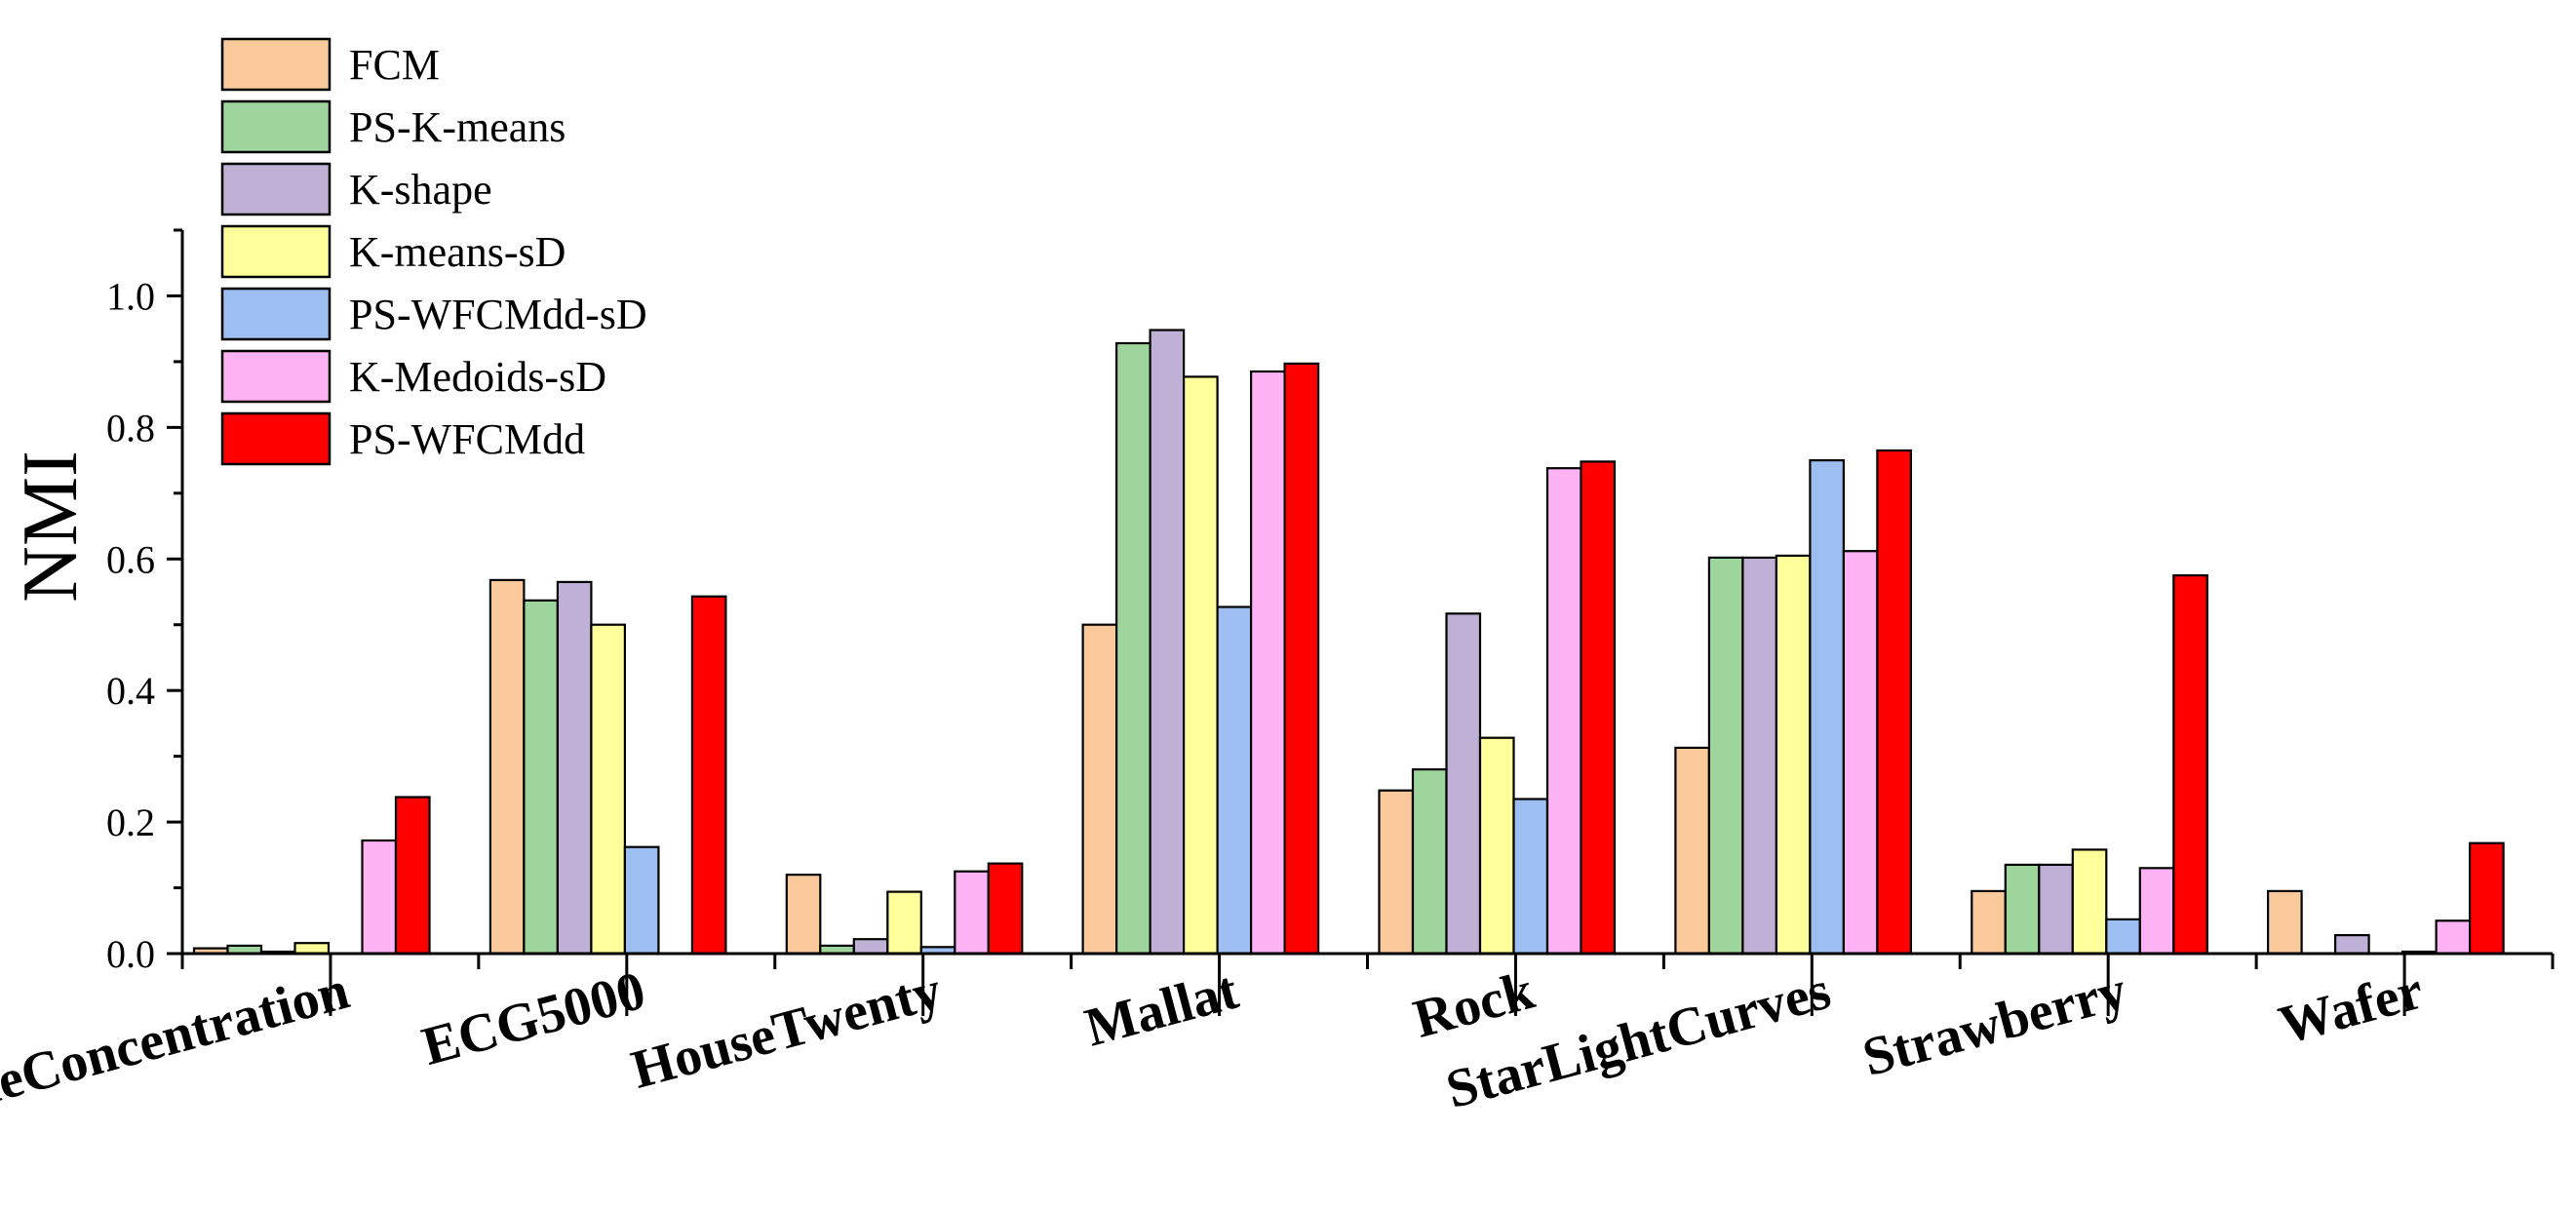 This screenshot has width=2576, height=1211. What do you see at coordinates (1725, 756) in the screenshot?
I see `bar-ps-k-means-starlightcurves` at bounding box center [1725, 756].